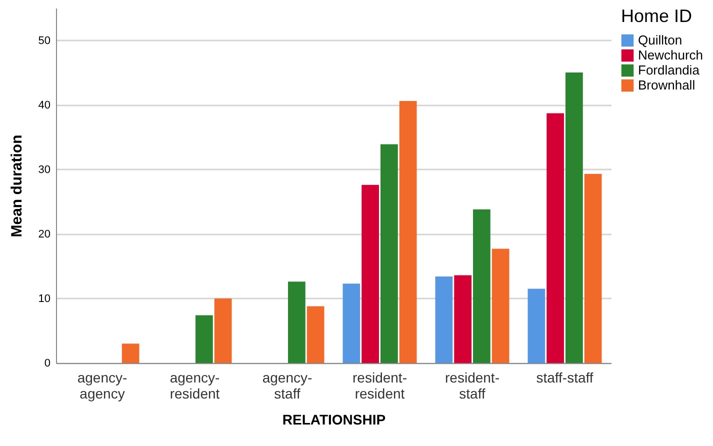 Image resolution: width=713 pixels, height=446 pixels. I want to click on x-tick-label: staff-staff, so click(565, 378).